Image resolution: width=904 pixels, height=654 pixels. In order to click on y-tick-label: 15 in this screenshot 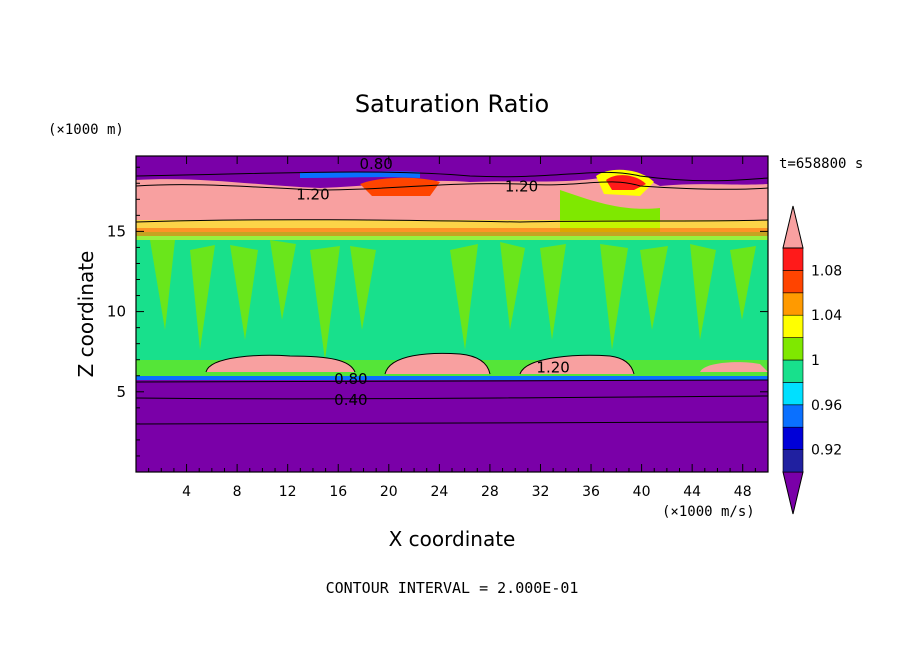, I will do `click(116, 231)`.